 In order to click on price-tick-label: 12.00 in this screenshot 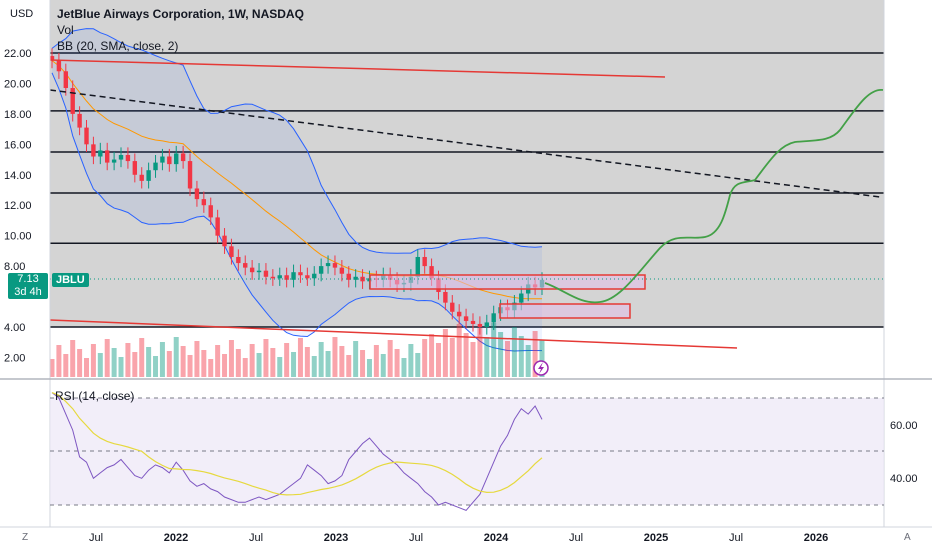, I will do `click(18, 206)`.